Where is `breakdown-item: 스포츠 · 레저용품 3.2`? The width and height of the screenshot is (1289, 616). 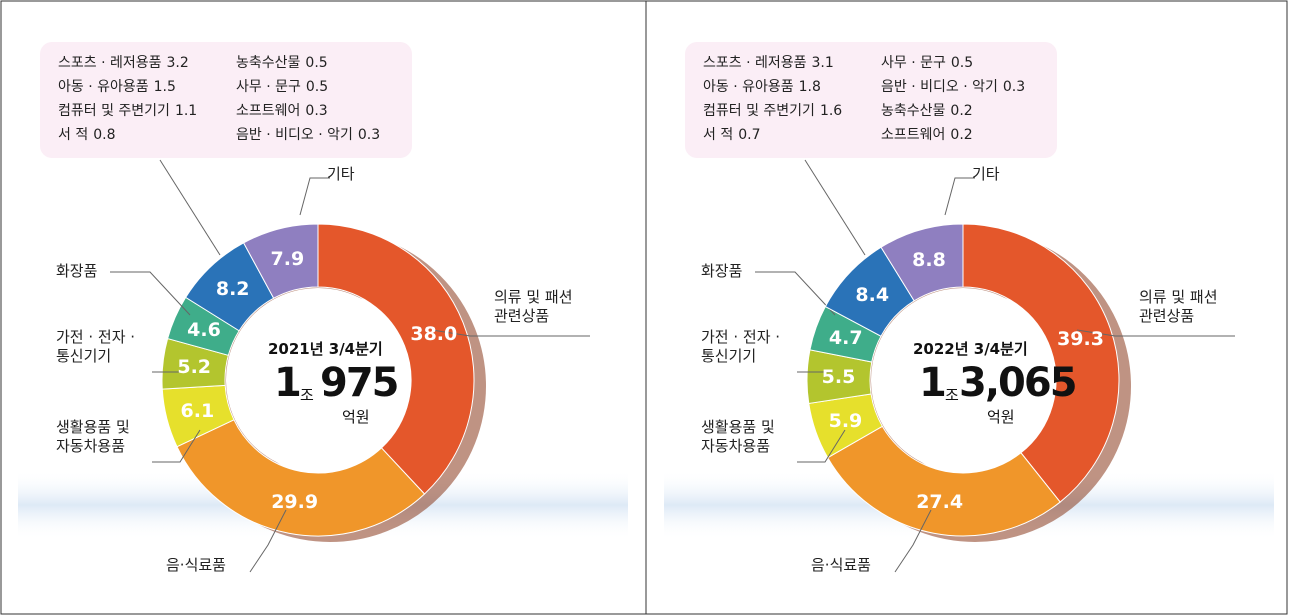
breakdown-item: 스포츠 · 레저용품 3.2 is located at coordinates (123, 62).